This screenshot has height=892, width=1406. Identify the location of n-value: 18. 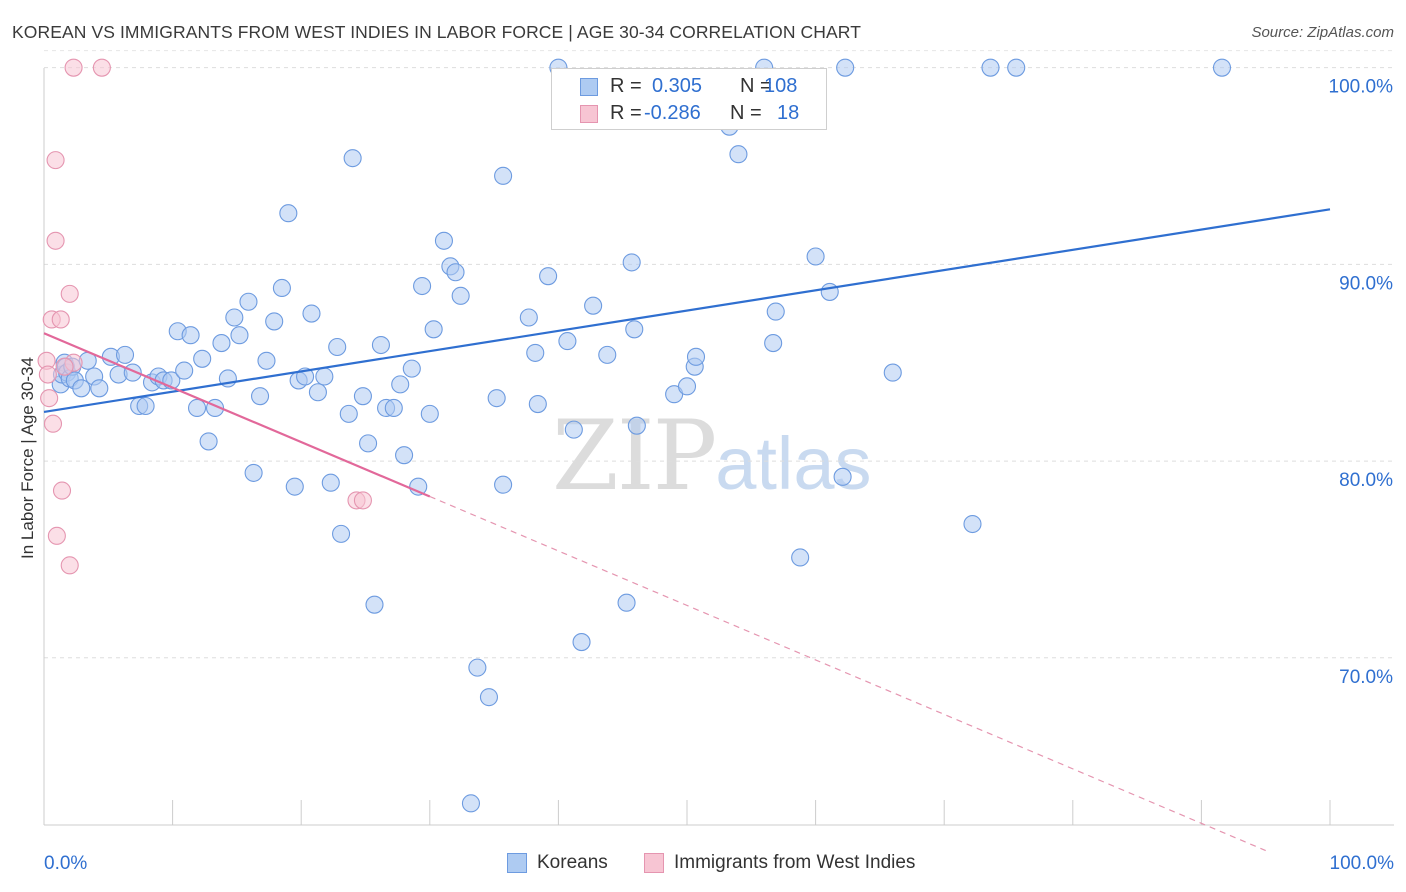
(788, 113).